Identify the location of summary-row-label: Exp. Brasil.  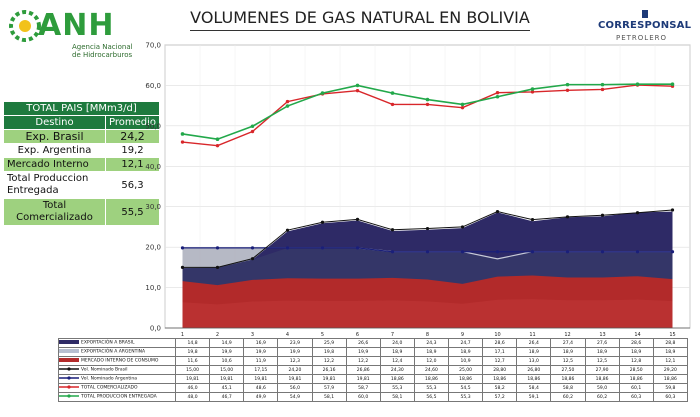
(54, 136).